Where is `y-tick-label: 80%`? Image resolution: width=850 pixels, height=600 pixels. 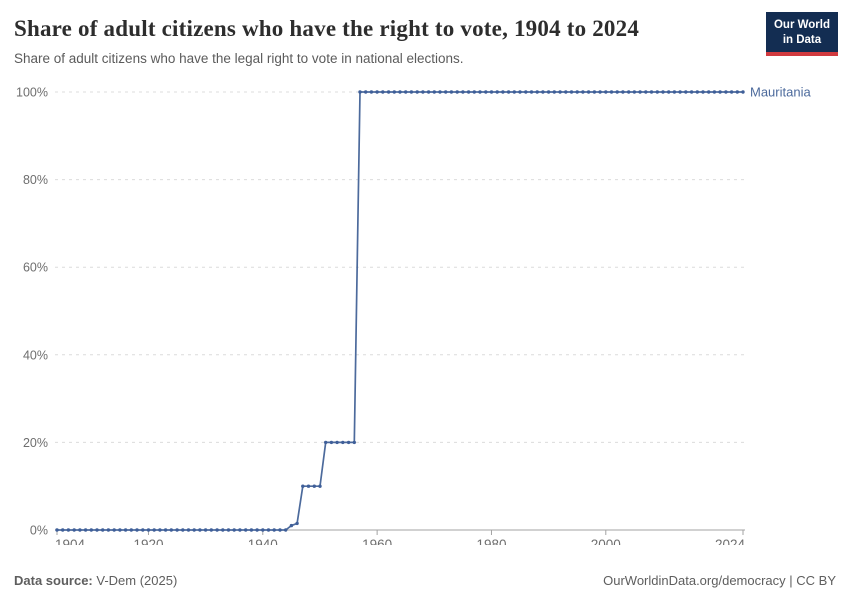 y-tick-label: 80% is located at coordinates (35, 180).